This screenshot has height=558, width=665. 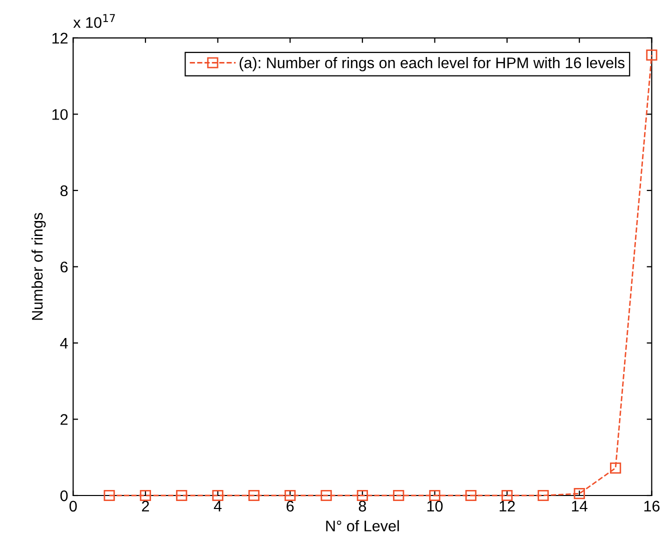 What do you see at coordinates (39, 266) in the screenshot?
I see `y-axis-title: Number of rings` at bounding box center [39, 266].